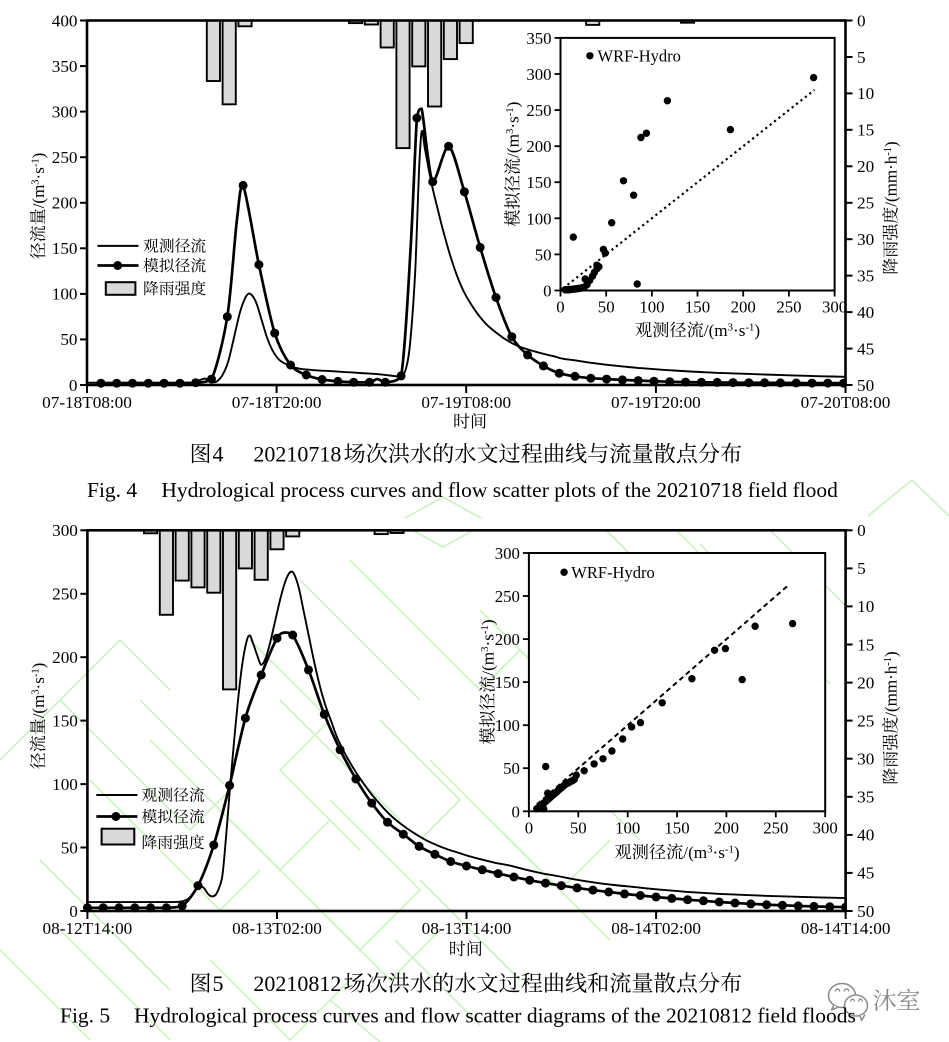  Describe the element at coordinates (88, 928) in the screenshot. I see `svg-text: 08-12T14:00` at that location.